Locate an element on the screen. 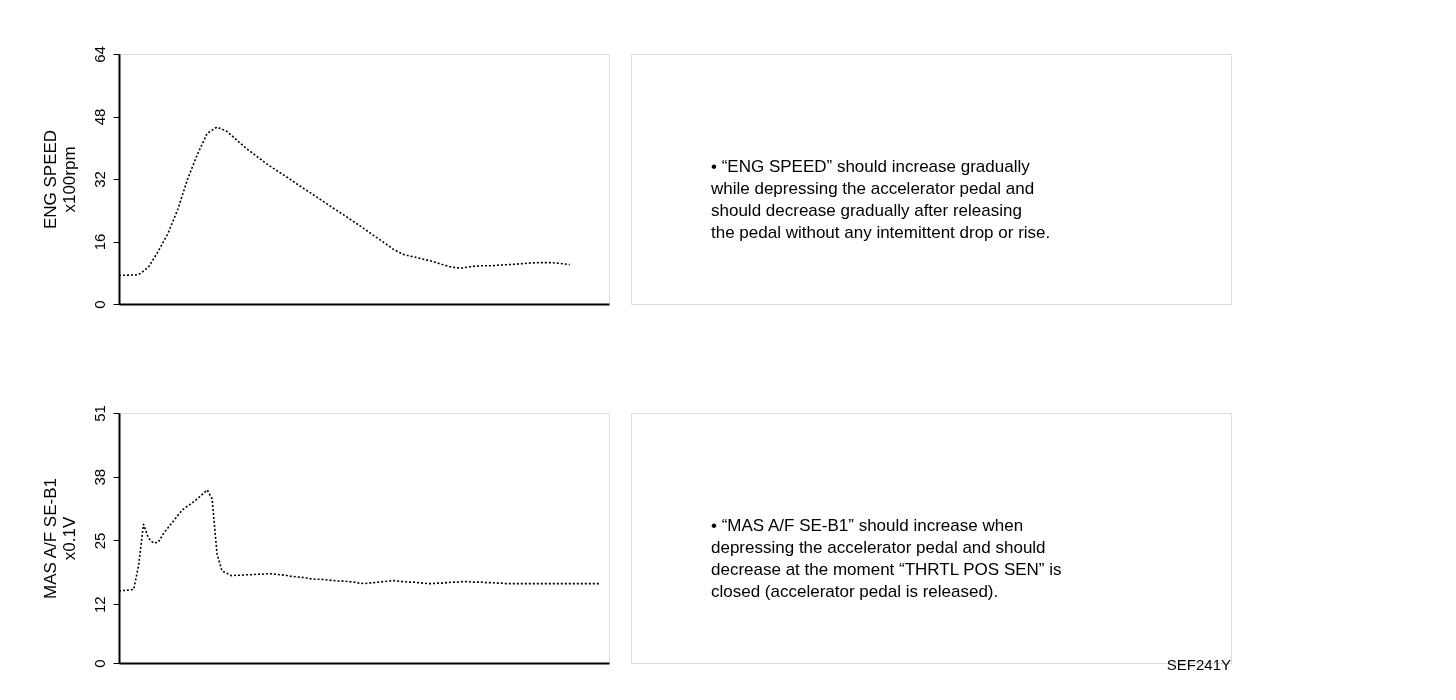 This screenshot has width=1456, height=700. y-tick-label: 32 is located at coordinates (99, 179).